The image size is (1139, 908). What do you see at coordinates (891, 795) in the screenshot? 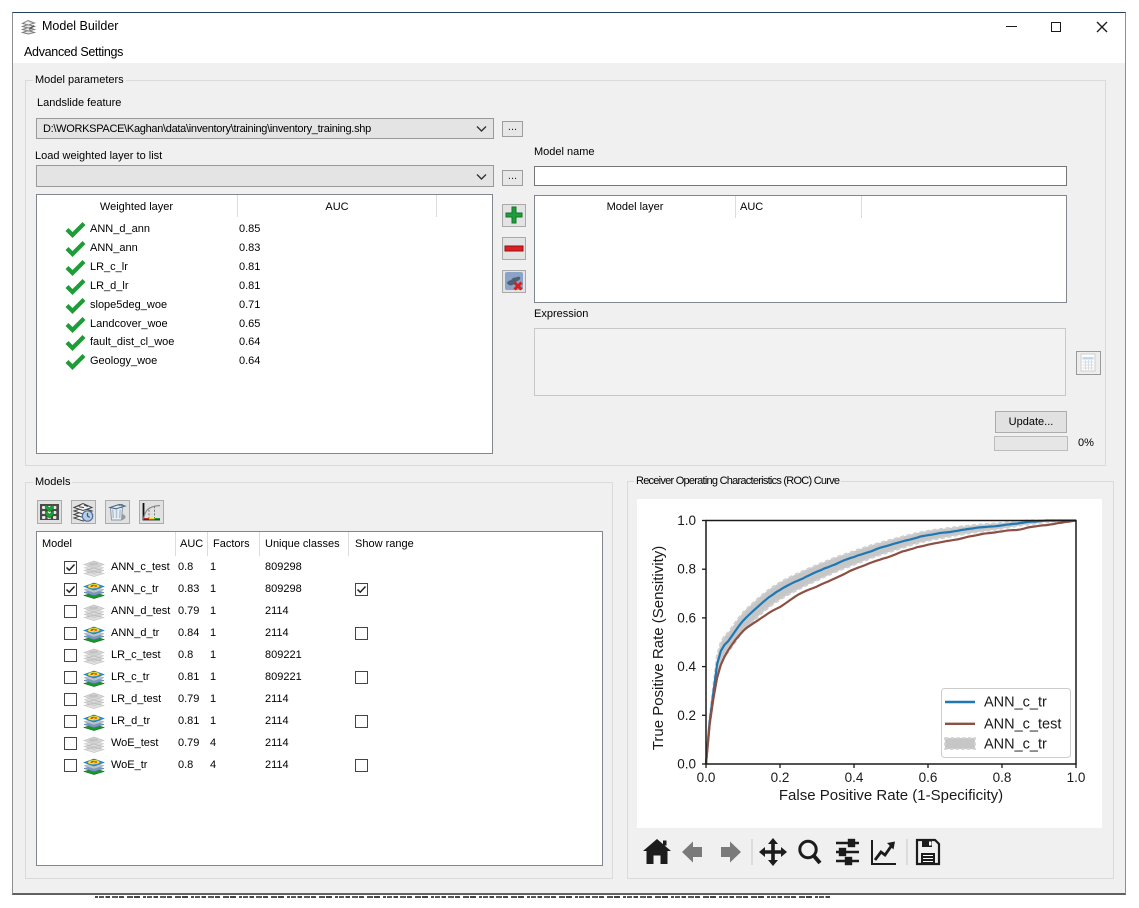
I see `svg-text:False Positive Rate (1-Specifi: False Positive Rate (1-Specificity)` at bounding box center [891, 795].